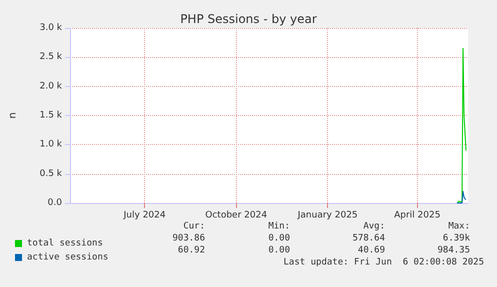 This screenshot has height=287, width=497. Describe the element at coordinates (51, 173) in the screenshot. I see `y-tick-label: 0.5 k` at that location.